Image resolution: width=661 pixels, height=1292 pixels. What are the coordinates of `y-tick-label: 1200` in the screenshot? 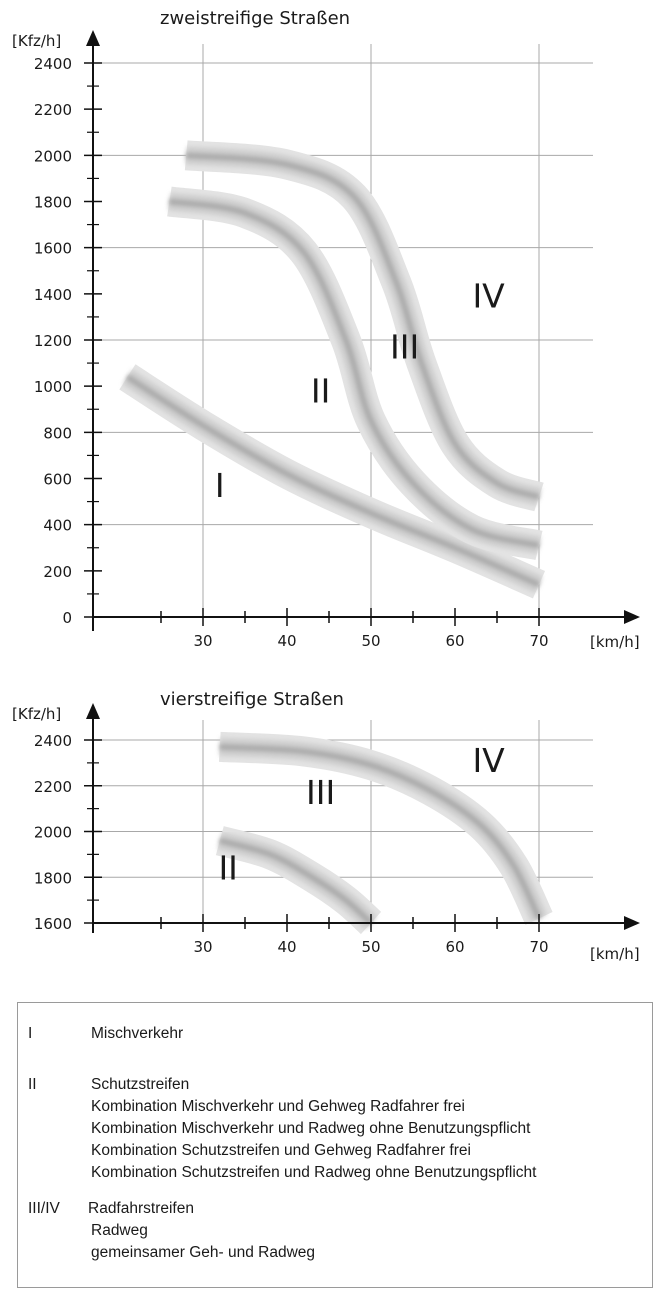 It's located at (53, 341).